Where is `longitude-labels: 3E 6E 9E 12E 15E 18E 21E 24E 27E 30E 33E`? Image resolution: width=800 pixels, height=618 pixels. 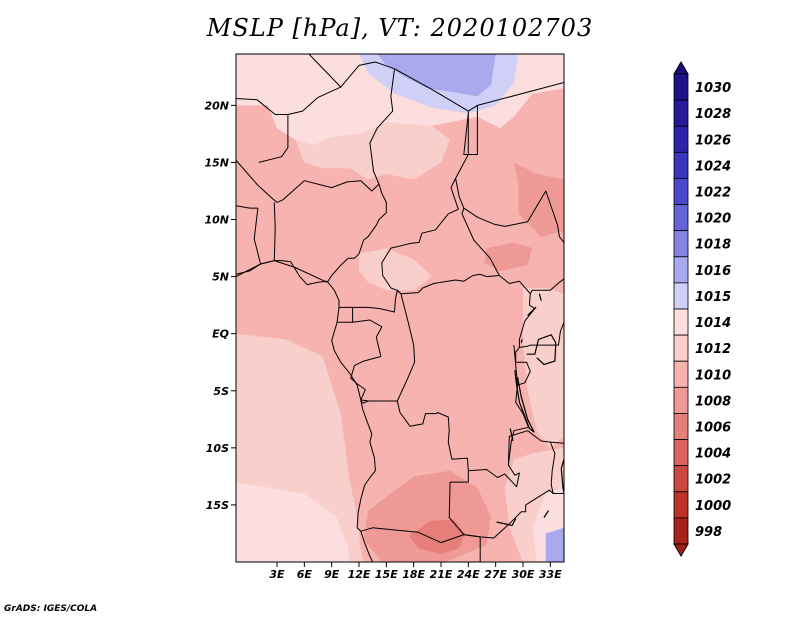
longitude-labels: 3E 6E 9E 12E 15E 18E 21E 24E 27E 30E 33E is located at coordinates (415, 574).